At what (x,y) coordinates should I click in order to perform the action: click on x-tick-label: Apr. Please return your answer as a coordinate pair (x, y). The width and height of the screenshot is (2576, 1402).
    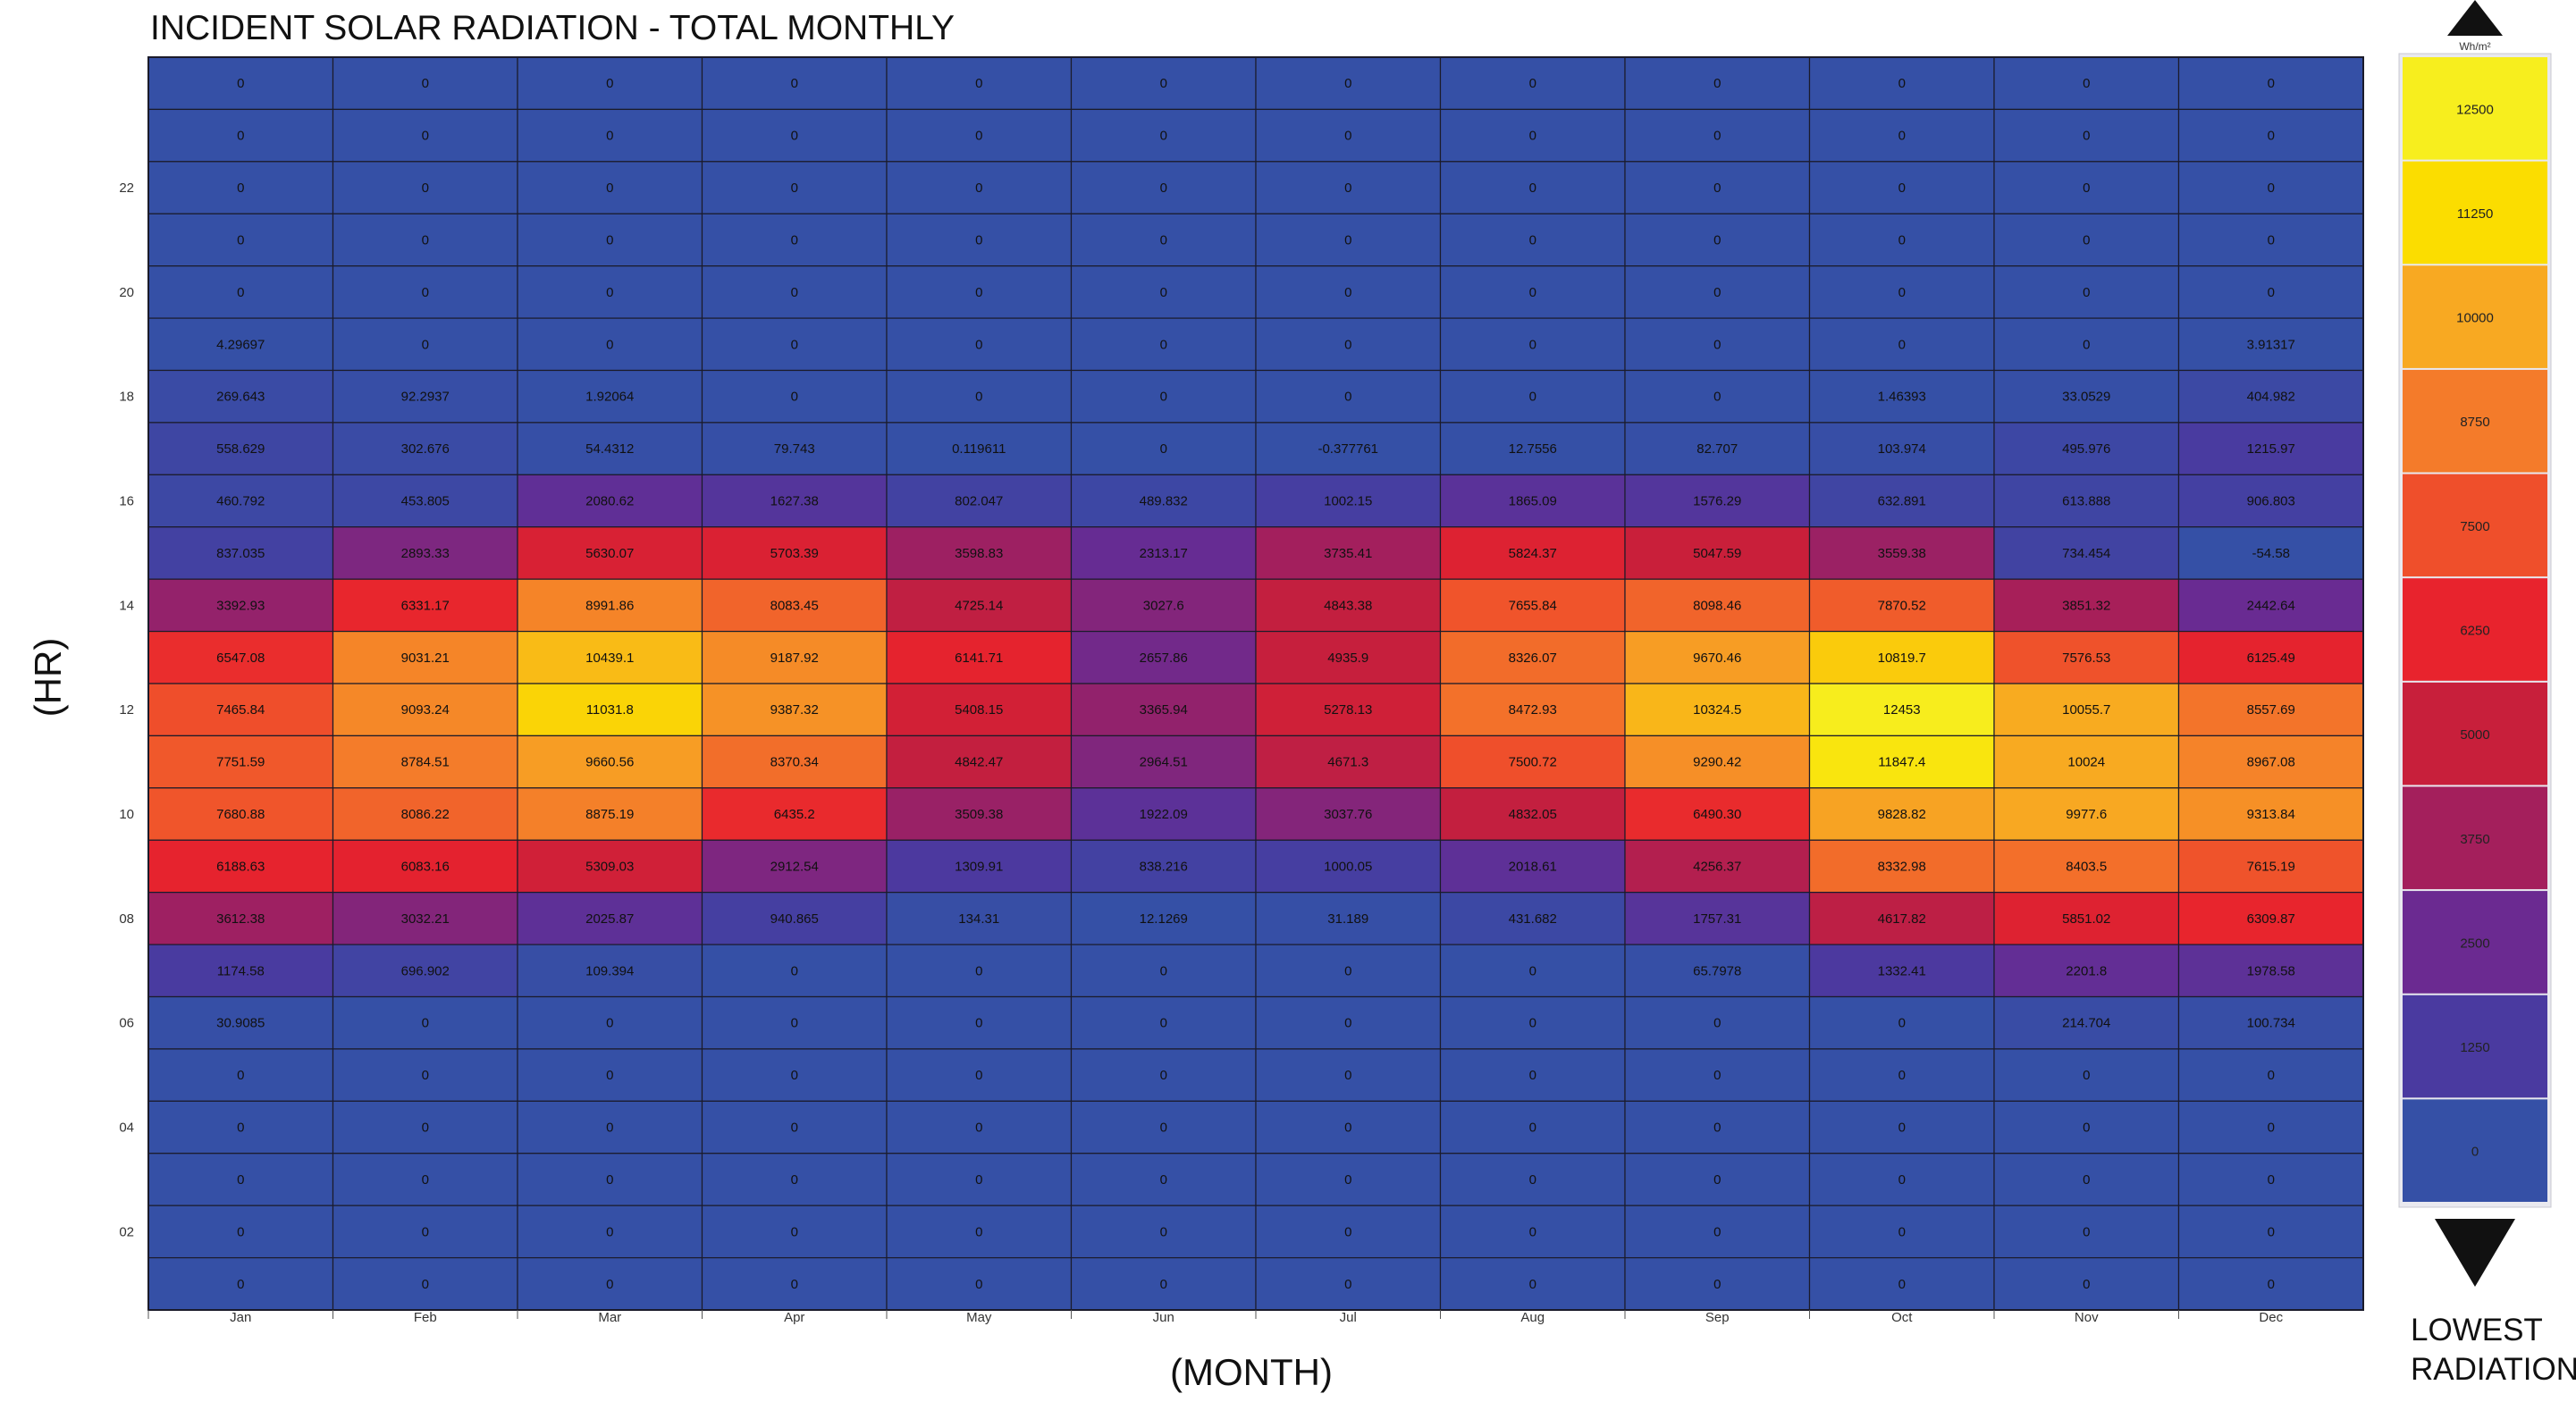
    Looking at the image, I should click on (794, 1317).